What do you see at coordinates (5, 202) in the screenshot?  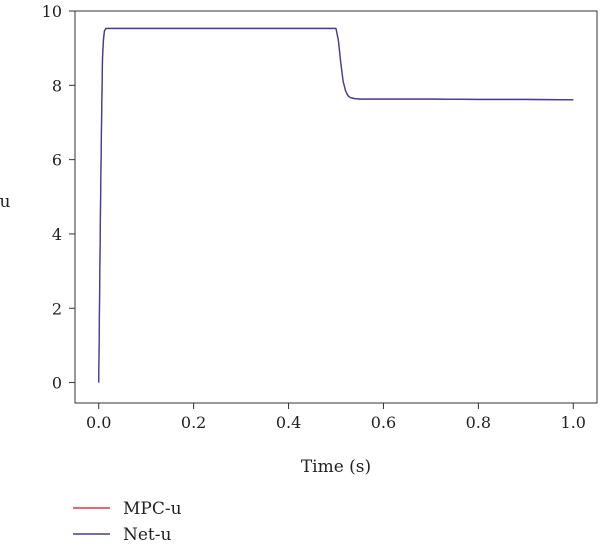 I see `y-axis-label: u` at bounding box center [5, 202].